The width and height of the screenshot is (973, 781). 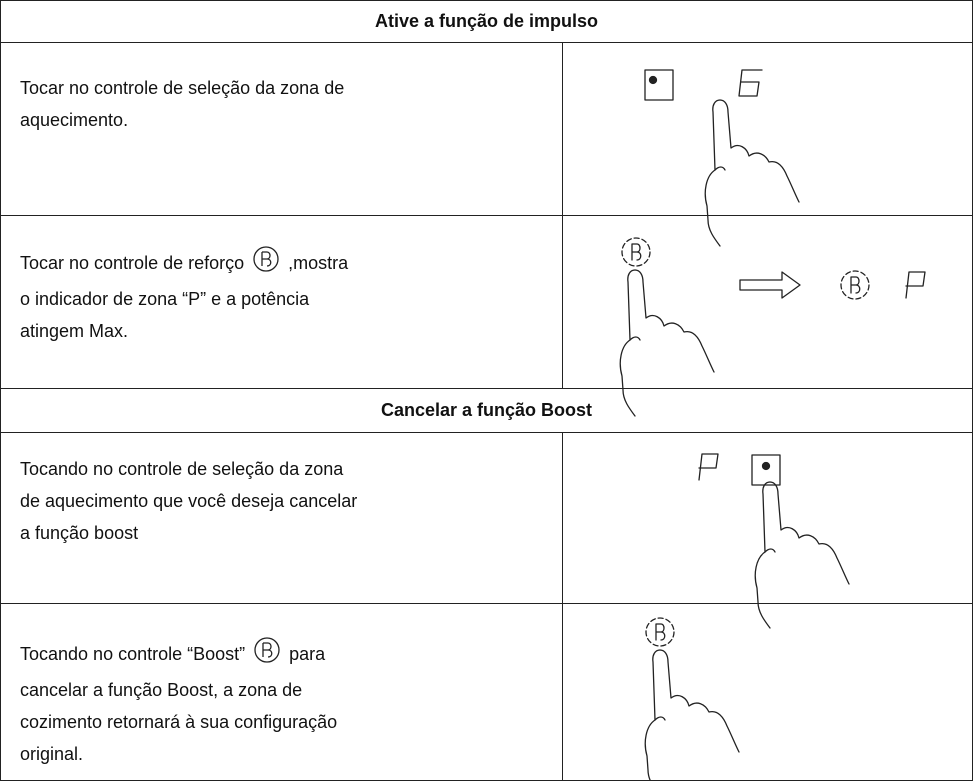 What do you see at coordinates (74, 331) in the screenshot?
I see `text: atingem Max.` at bounding box center [74, 331].